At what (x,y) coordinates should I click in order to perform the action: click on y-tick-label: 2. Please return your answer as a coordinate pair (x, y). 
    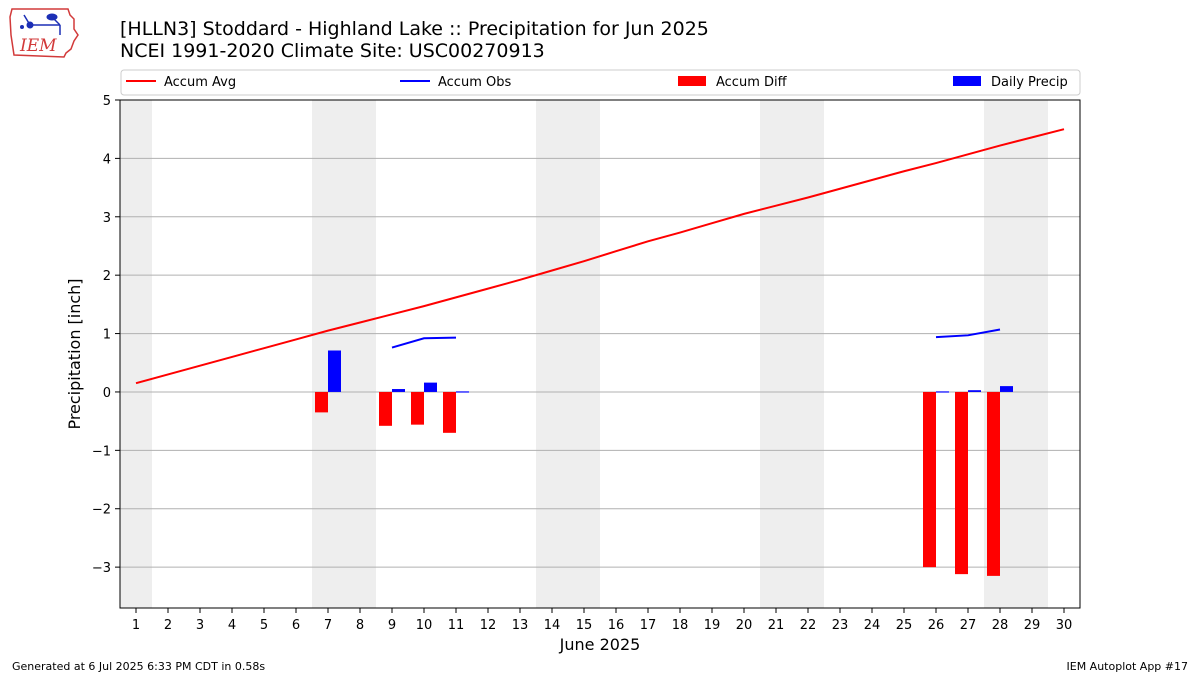
    Looking at the image, I should click on (107, 276).